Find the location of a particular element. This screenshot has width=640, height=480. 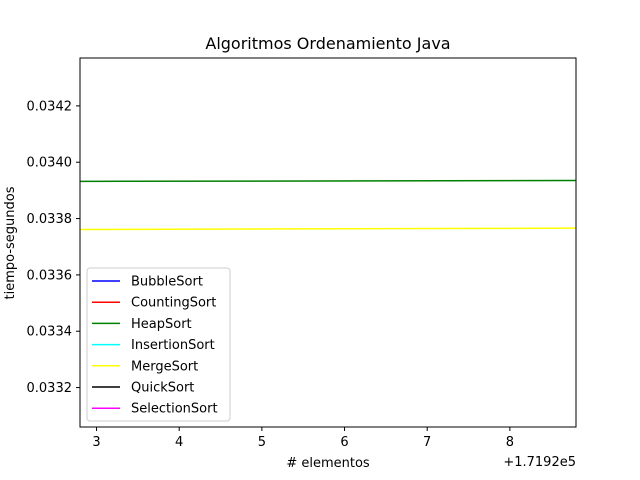

series-layer is located at coordinates (328, 205).